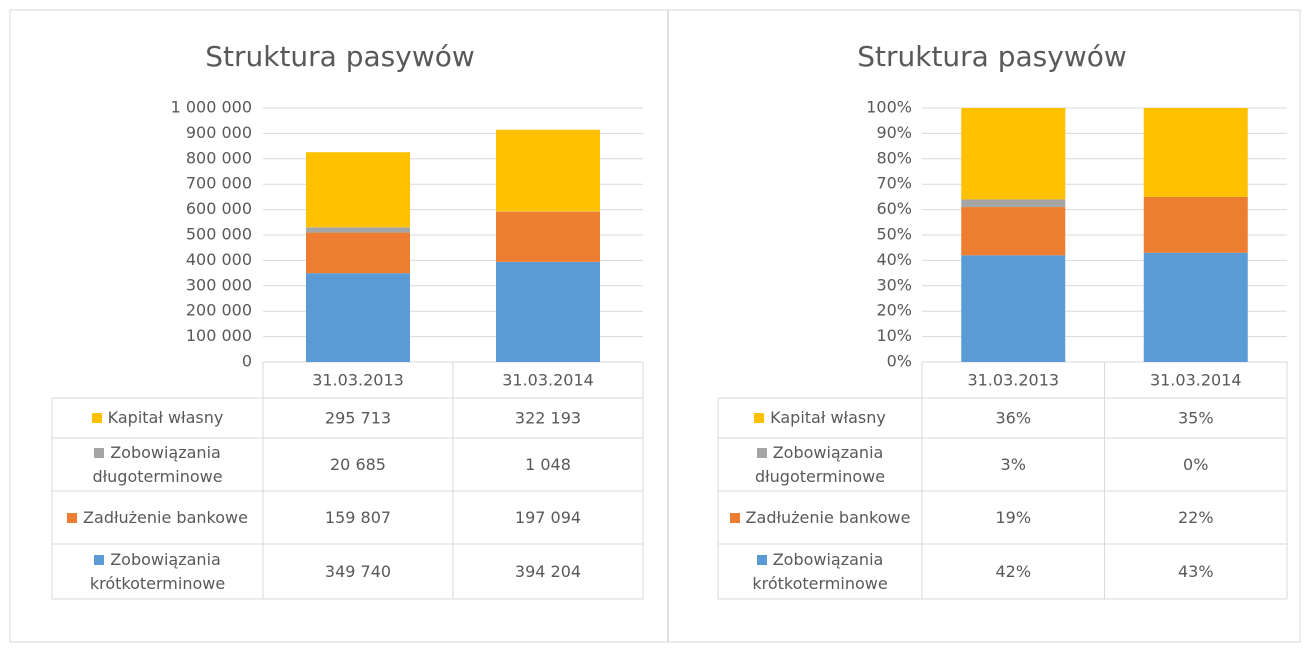 The image size is (1308, 650). What do you see at coordinates (219, 208) in the screenshot?
I see `y-tick-label: 600 000` at bounding box center [219, 208].